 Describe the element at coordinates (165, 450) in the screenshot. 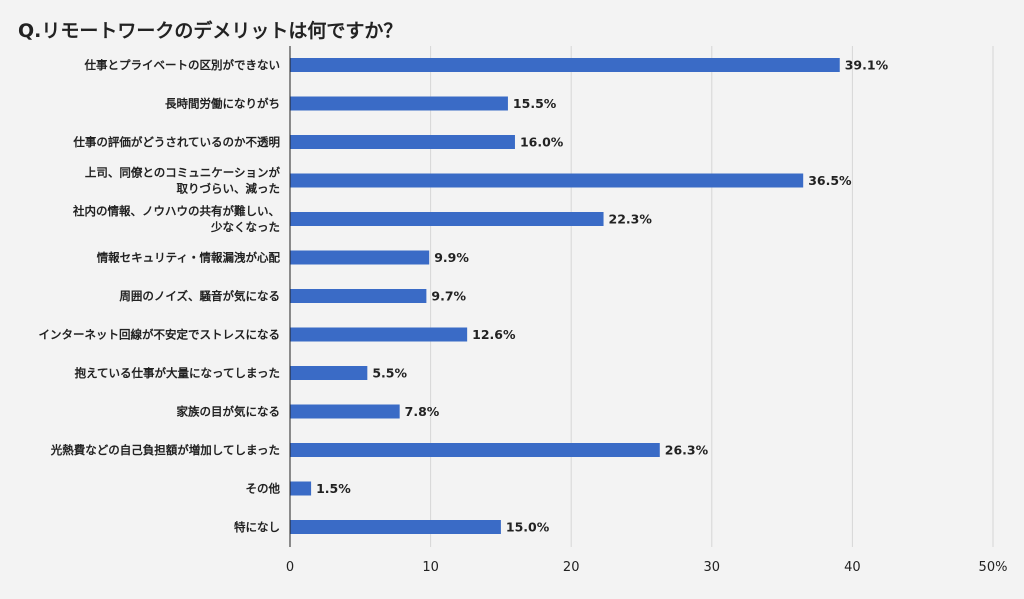

I see `category-label: 光熱費などの自己負担額が増加してしまった` at that location.